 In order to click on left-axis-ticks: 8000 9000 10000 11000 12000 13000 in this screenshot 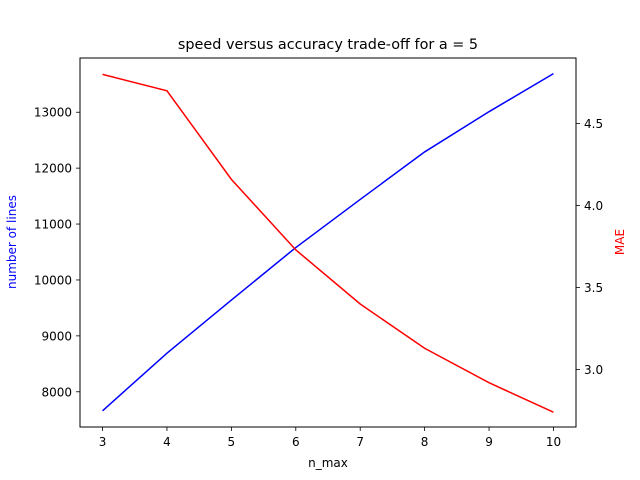, I will do `click(57, 252)`.